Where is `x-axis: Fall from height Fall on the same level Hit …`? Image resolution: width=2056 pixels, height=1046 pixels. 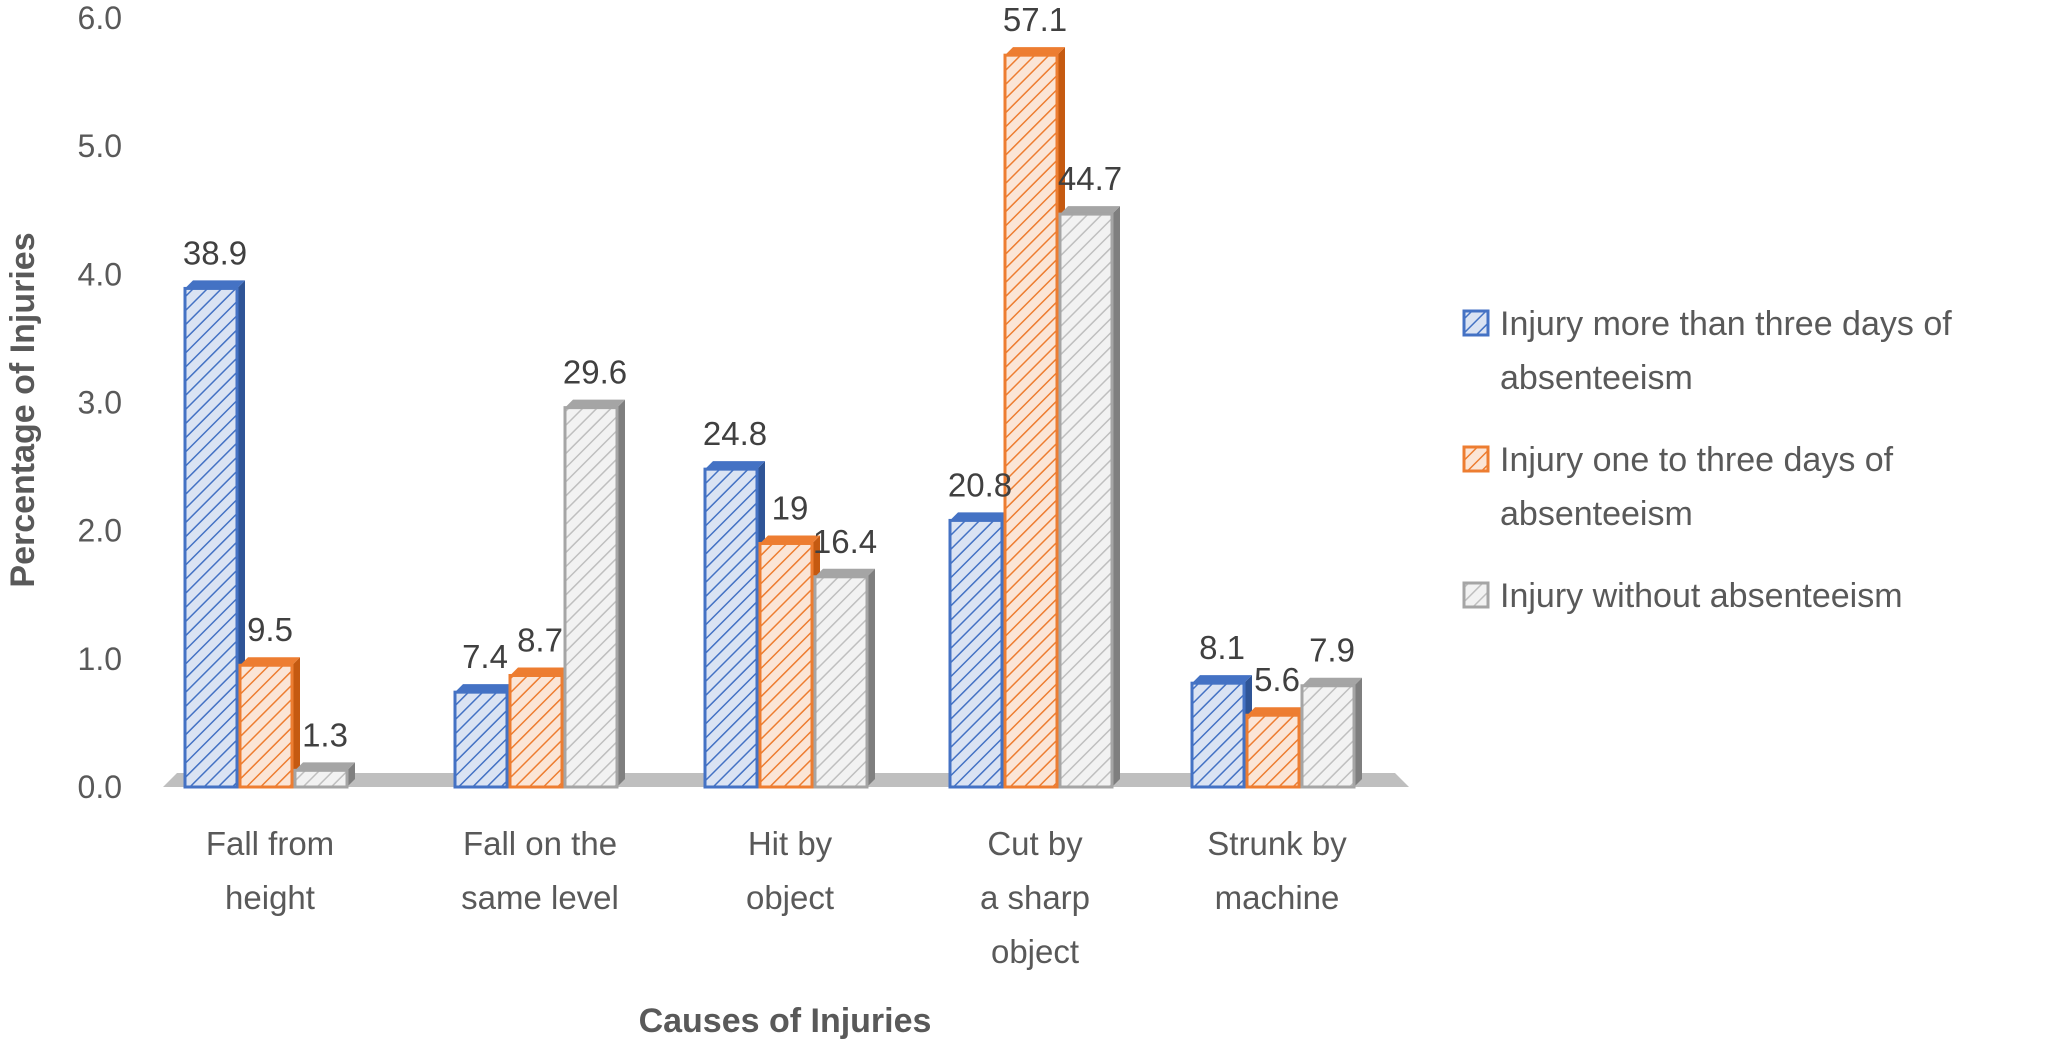
x-axis: Fall from height Fall on the same level Hit … is located at coordinates (776, 897).